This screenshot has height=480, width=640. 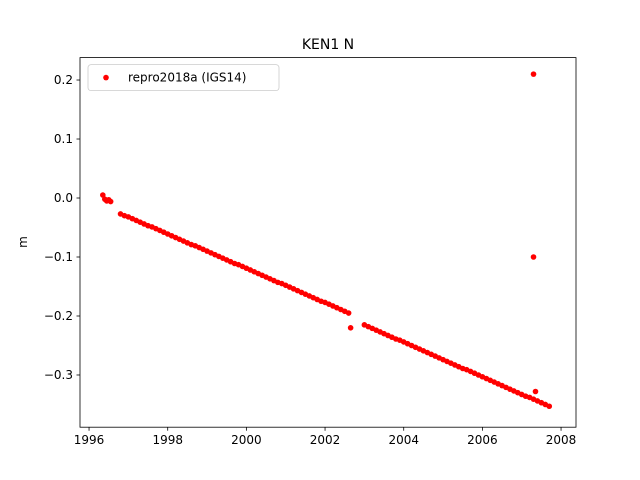 What do you see at coordinates (482, 440) in the screenshot?
I see `x-tick-label: 2006` at bounding box center [482, 440].